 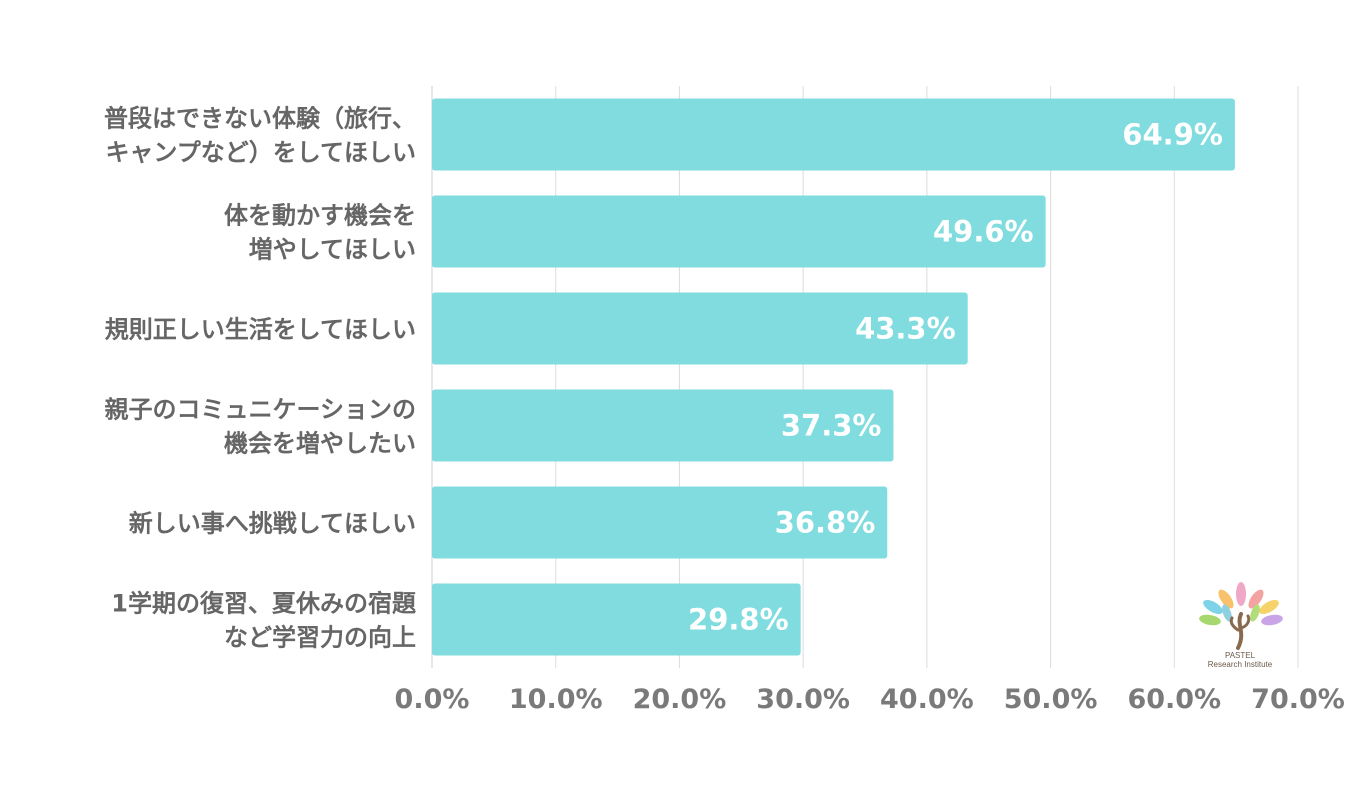 I want to click on category-label-5-line-1: など学習力の向上, so click(x=320, y=638).